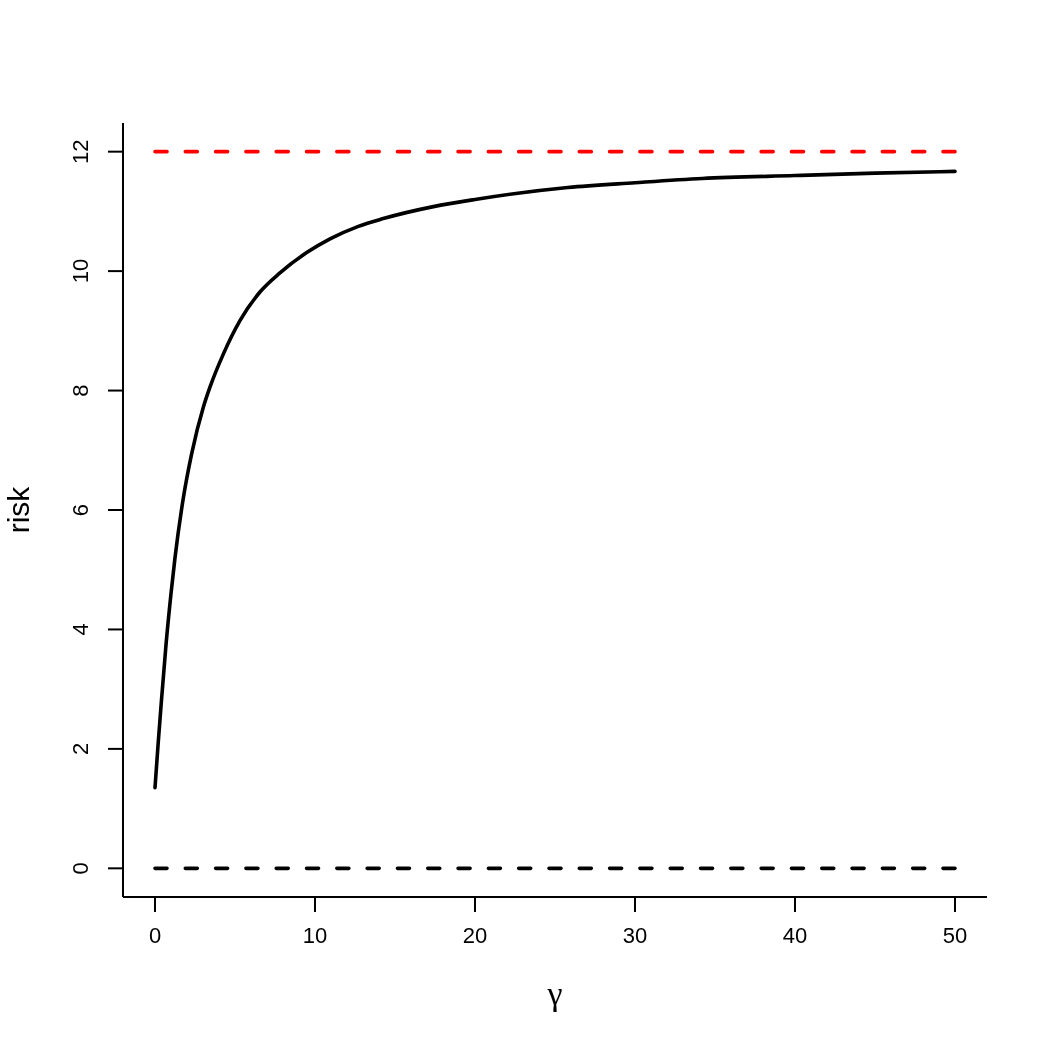  I want to click on x-tick-label: 0, so click(155, 935).